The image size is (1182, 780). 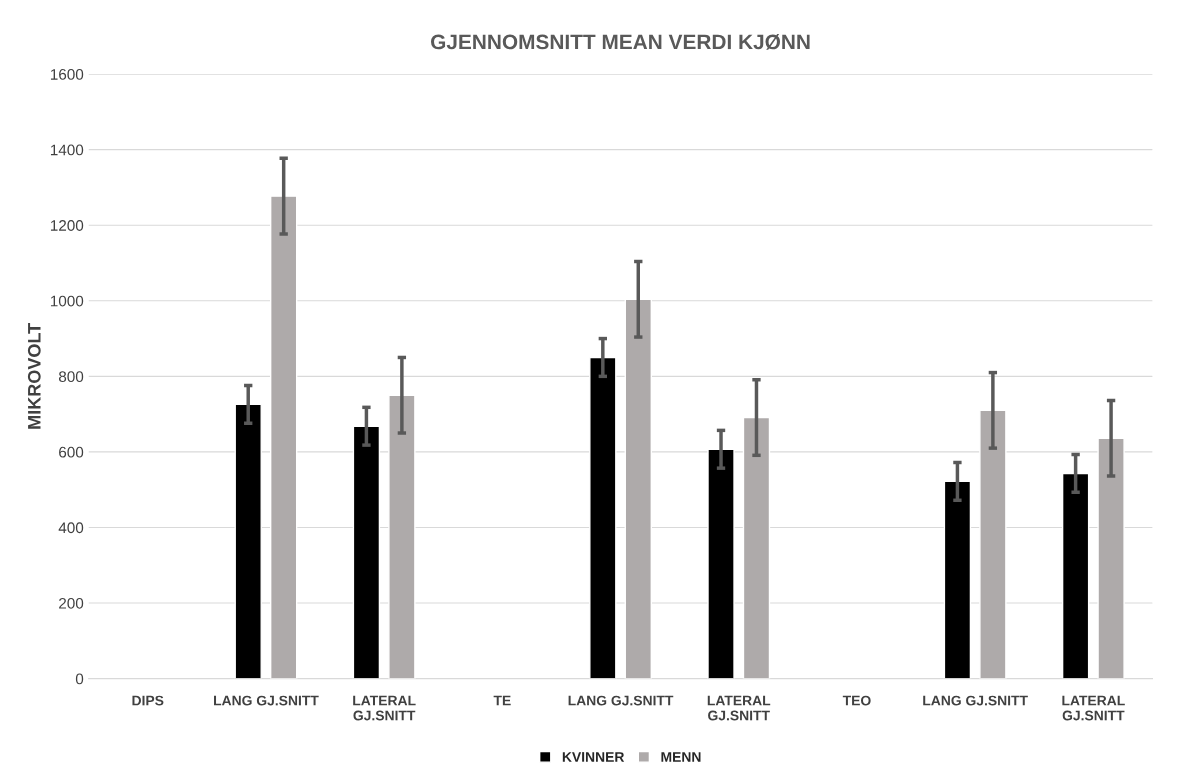 I want to click on x-tick-label: TEO, so click(x=856, y=700).